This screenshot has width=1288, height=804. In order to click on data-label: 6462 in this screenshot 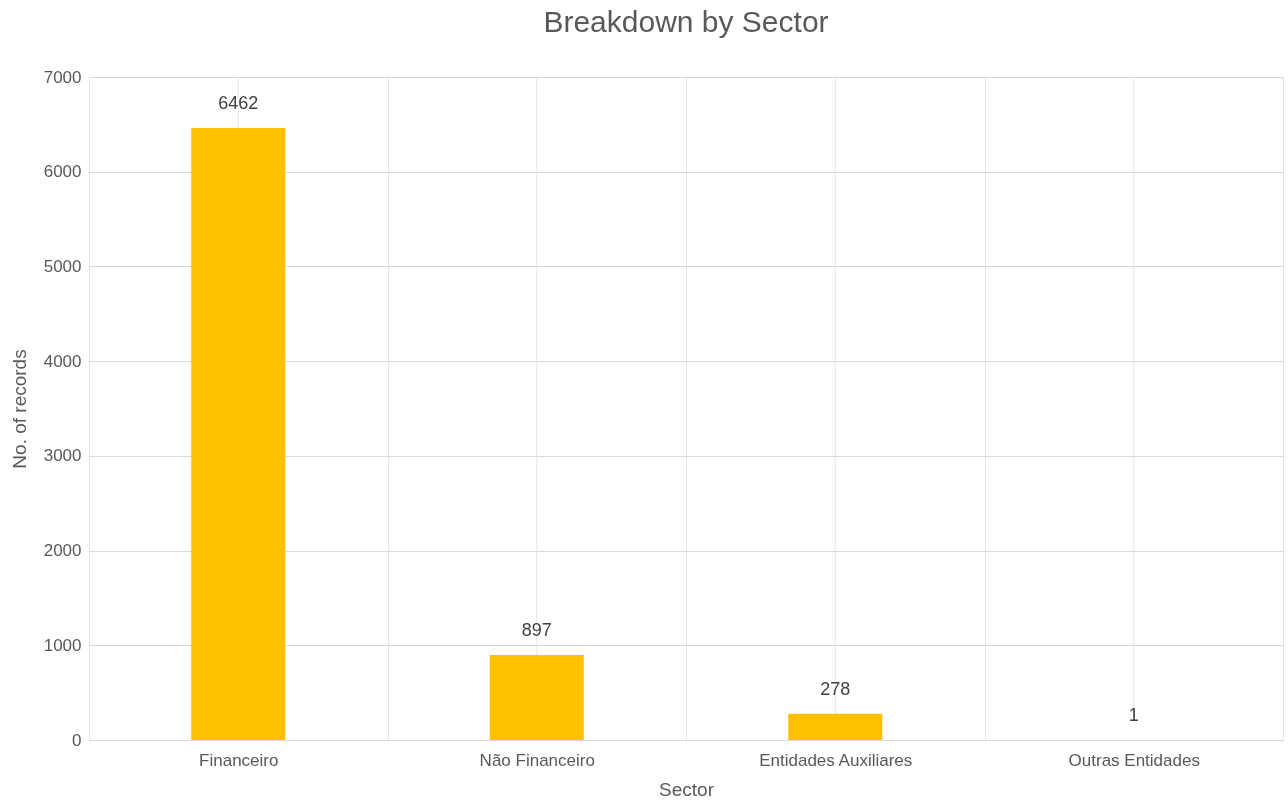, I will do `click(238, 102)`.